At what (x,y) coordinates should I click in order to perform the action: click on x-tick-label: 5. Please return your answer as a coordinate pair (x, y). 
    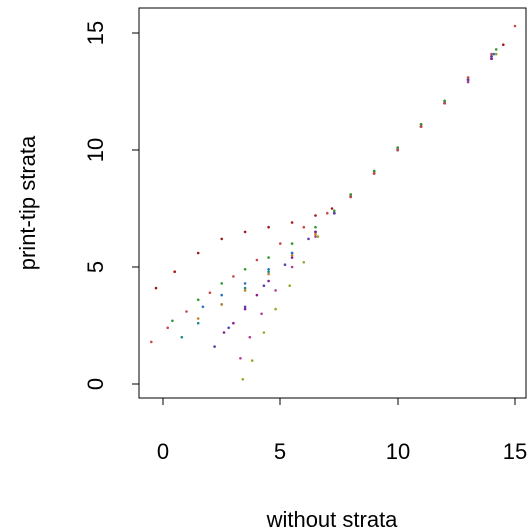
    Looking at the image, I should click on (280, 451).